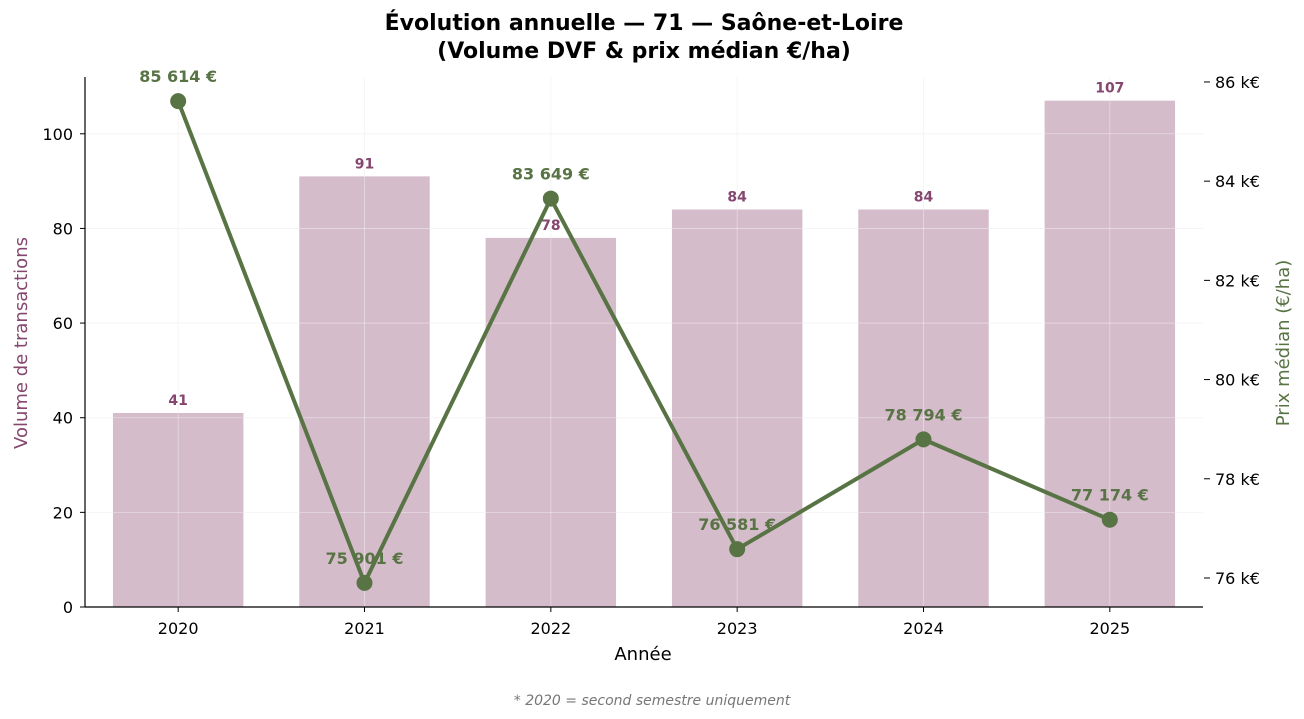 The height and width of the screenshot is (719, 1304). I want to click on right-y-tick-label: 84 k€, so click(1237, 181).